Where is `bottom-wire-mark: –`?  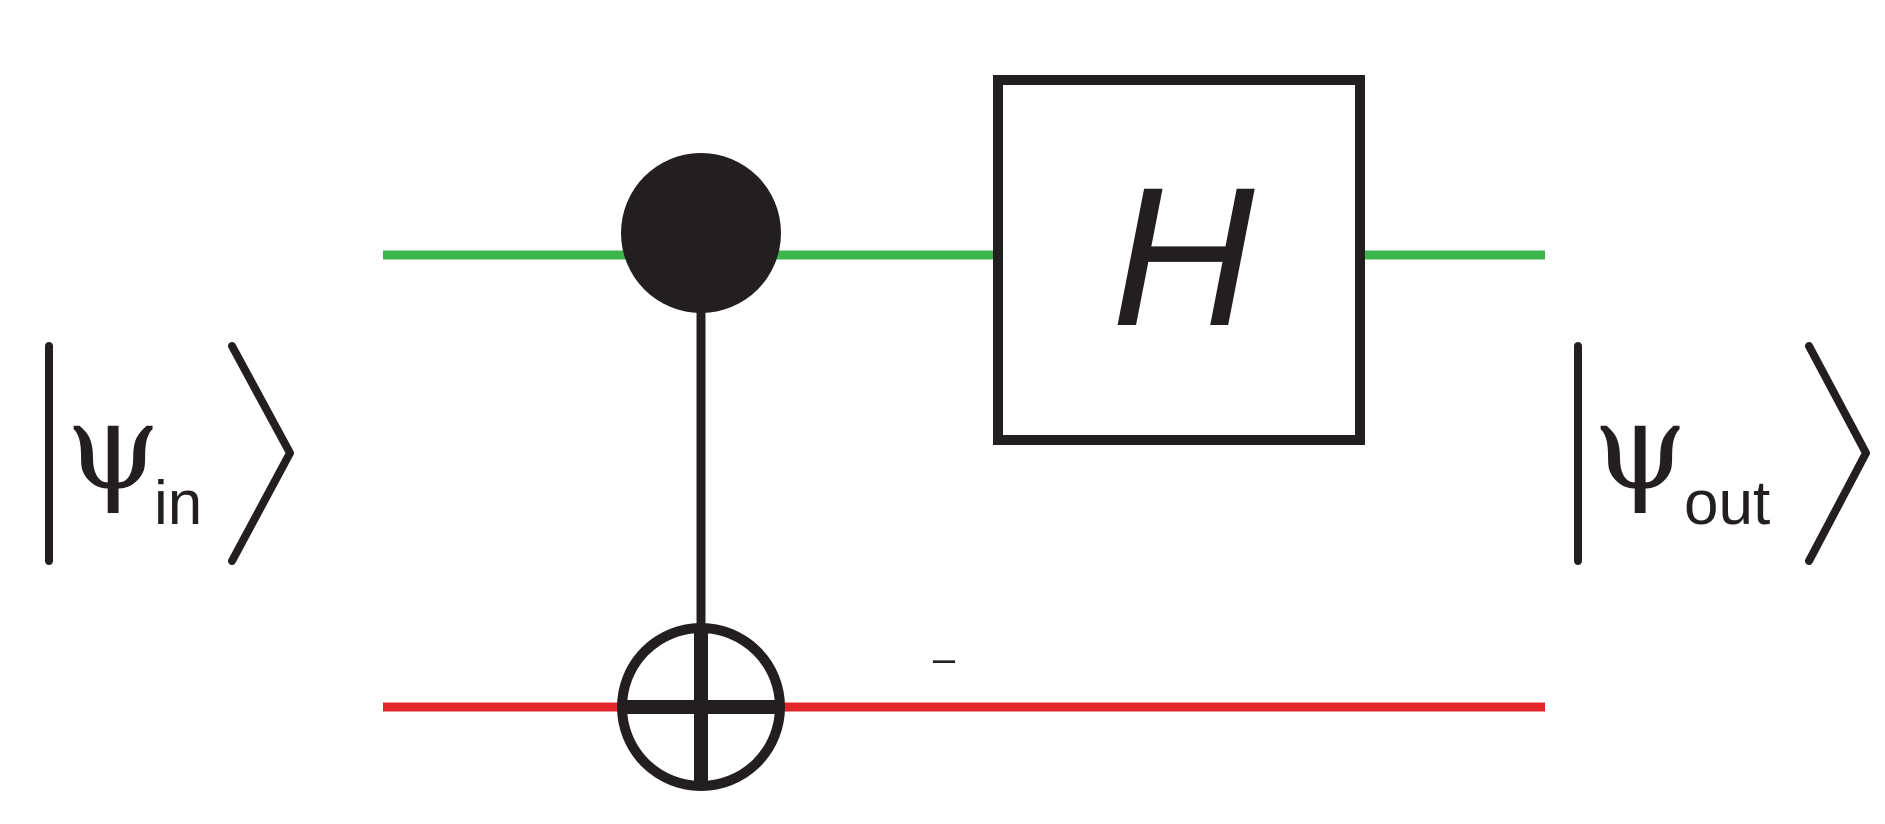 bottom-wire-mark: – is located at coordinates (944, 659).